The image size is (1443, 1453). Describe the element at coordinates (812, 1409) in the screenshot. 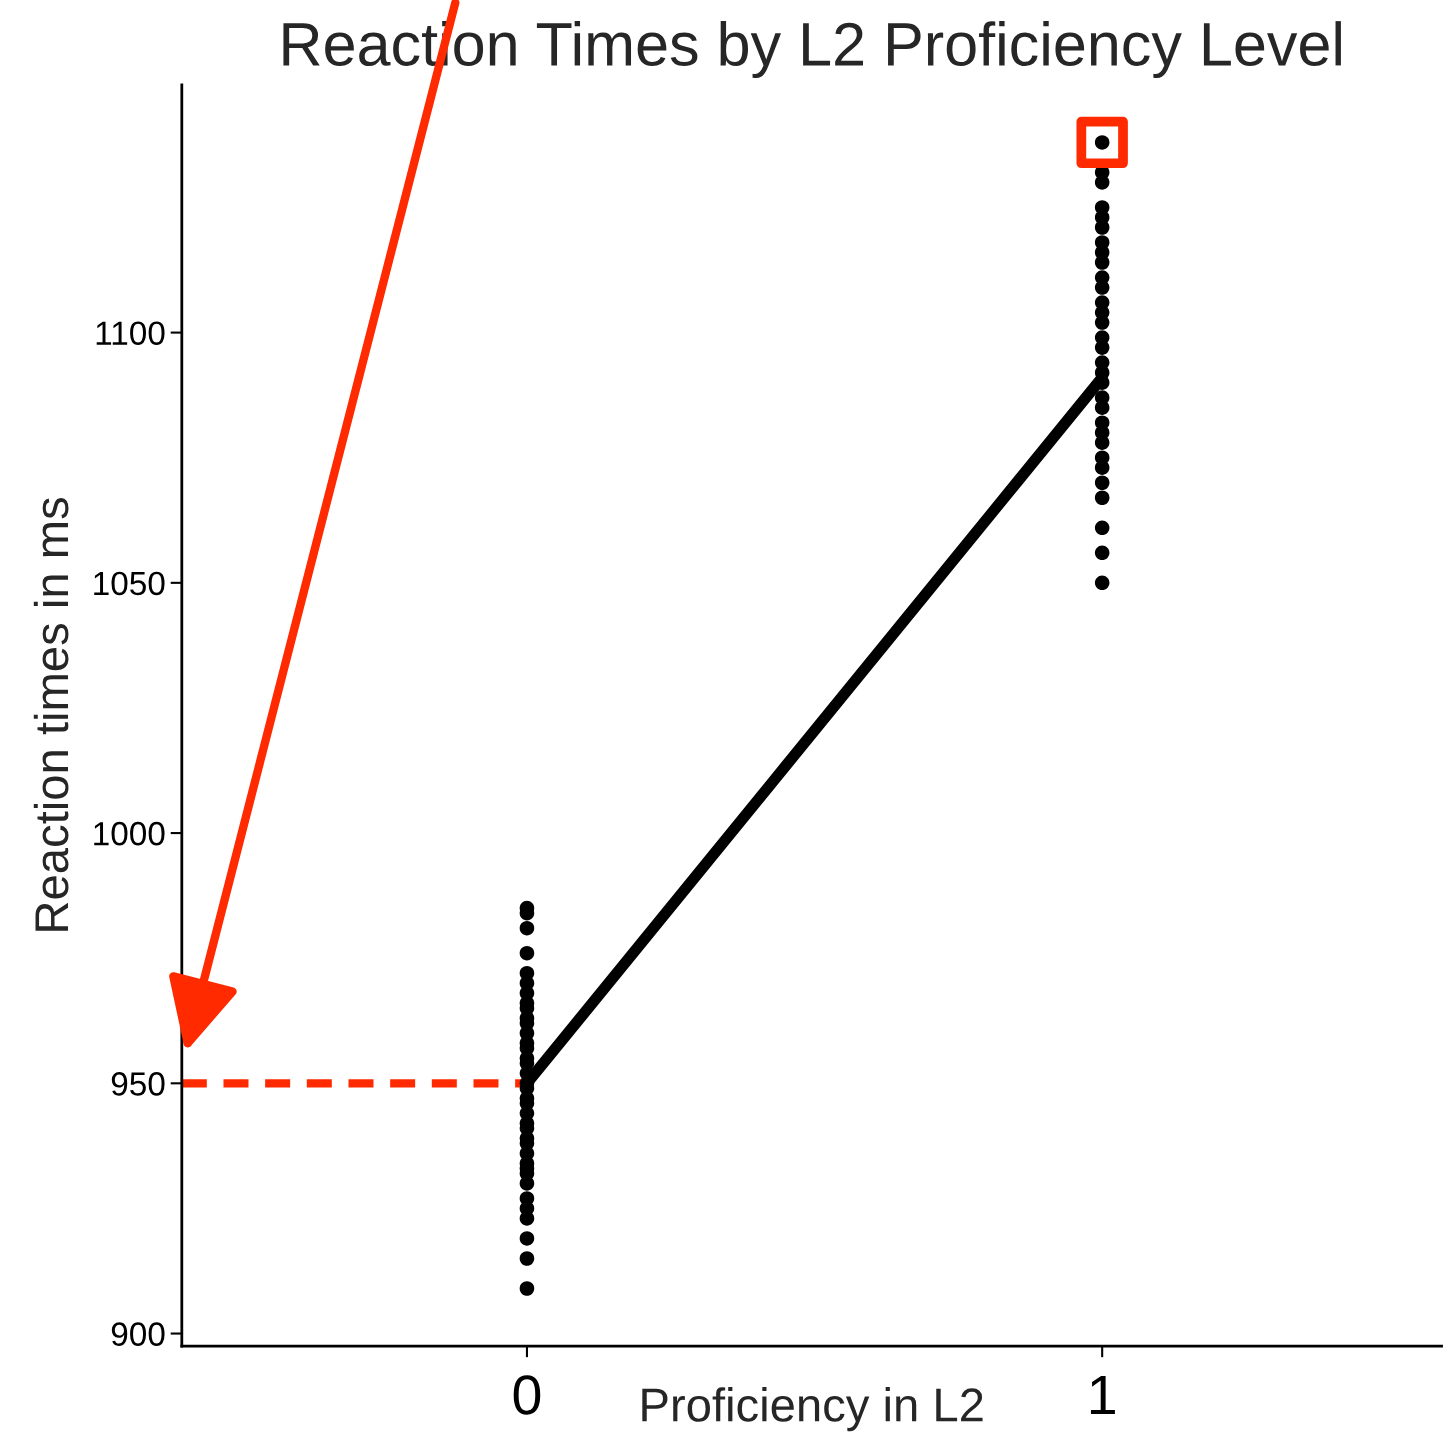

I see `x-axis-title: Proficiency in L2` at that location.